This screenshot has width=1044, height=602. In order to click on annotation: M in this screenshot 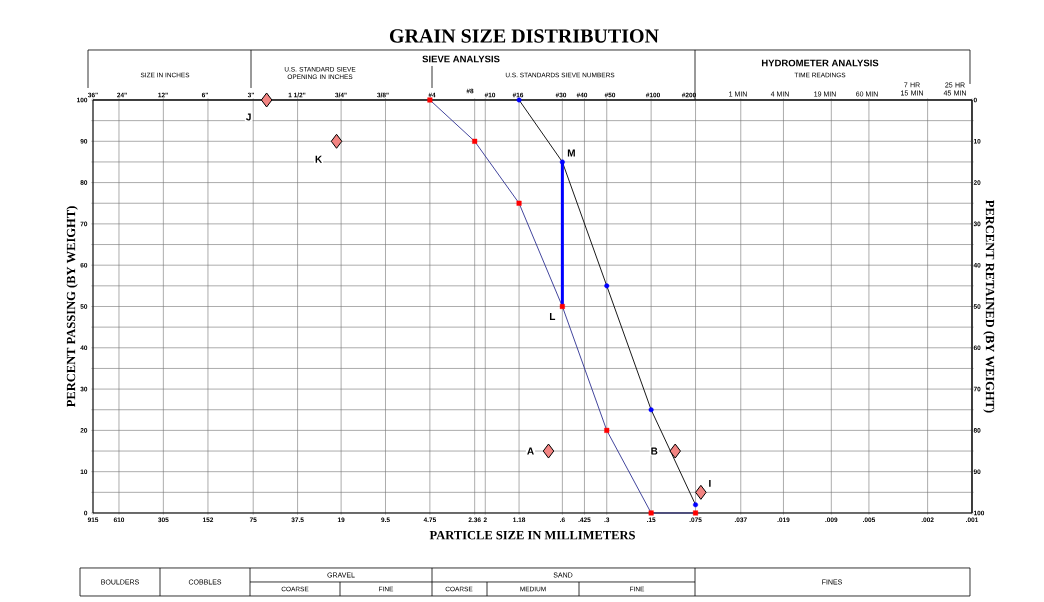, I will do `click(571, 153)`.